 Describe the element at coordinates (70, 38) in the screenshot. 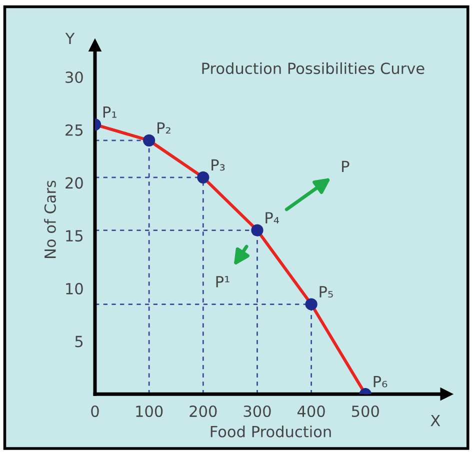

I see `text: Y` at that location.